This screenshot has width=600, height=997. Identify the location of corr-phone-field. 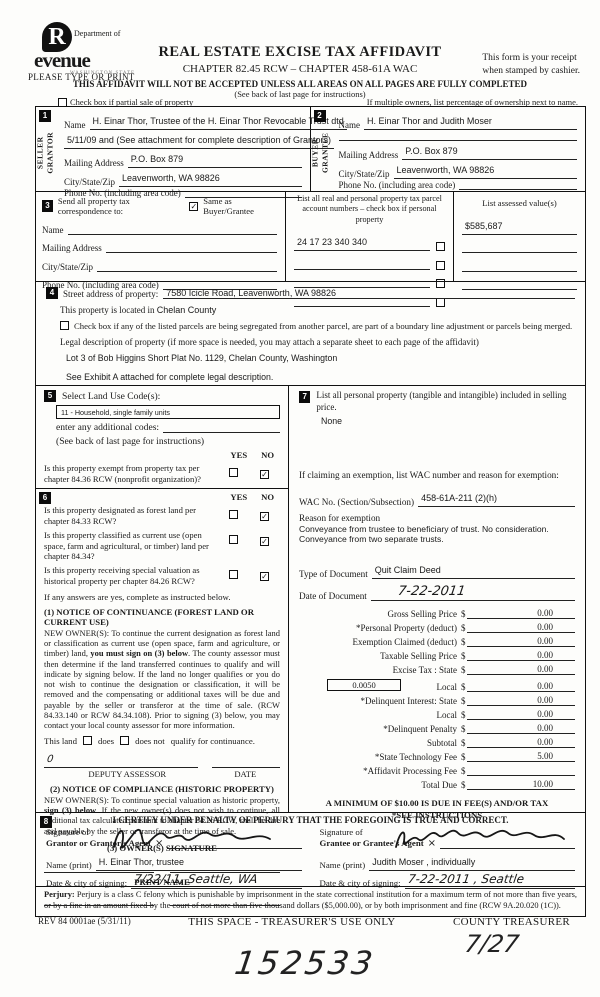
(219, 284).